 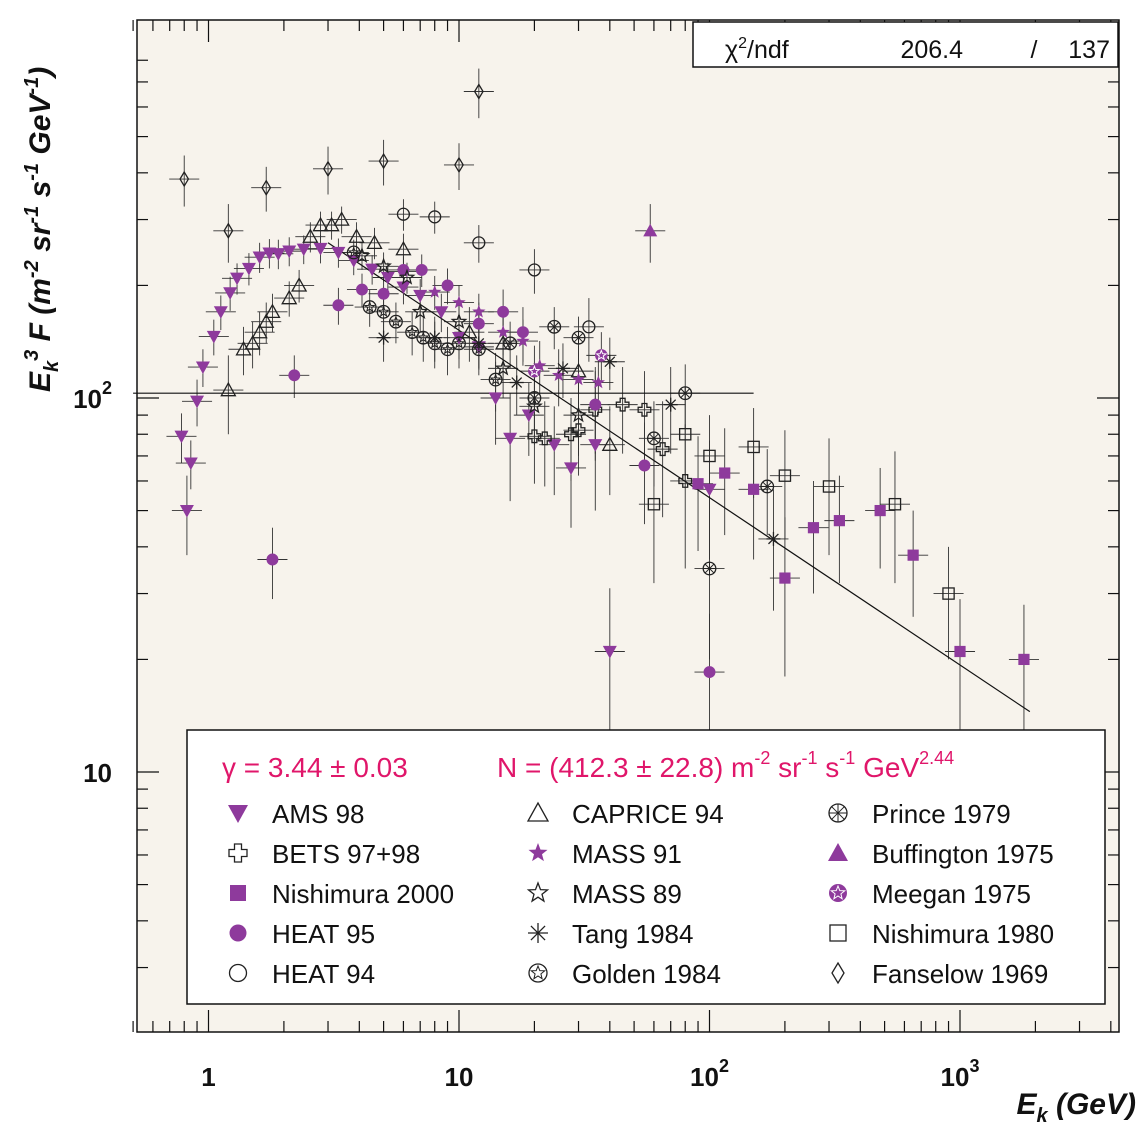 I want to click on point-buffington-1975, so click(x=650, y=230).